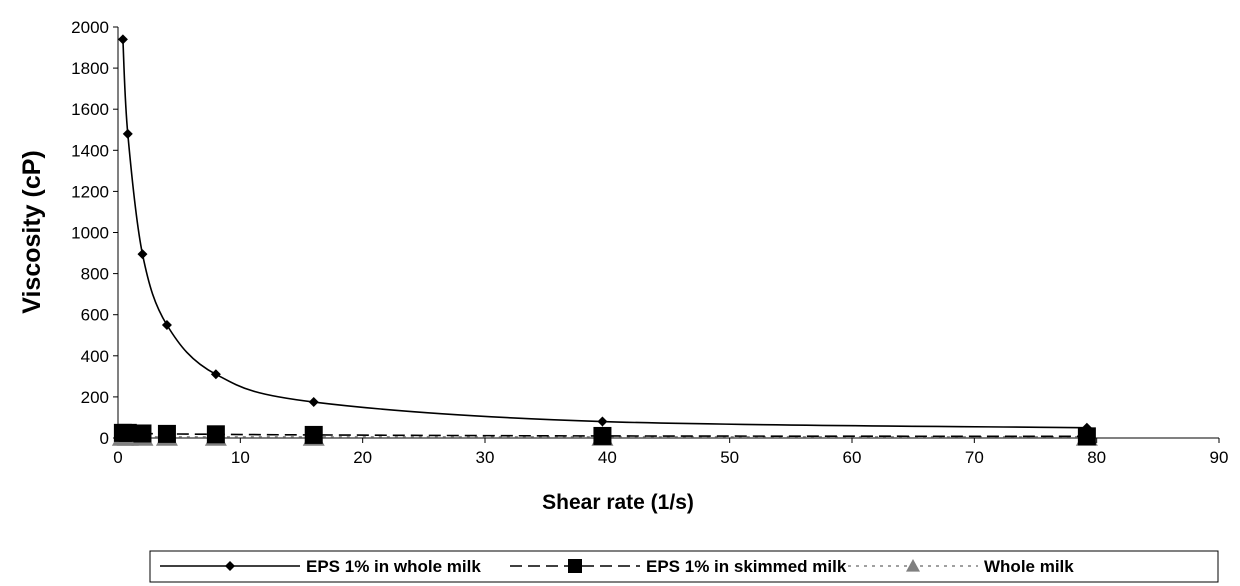 This screenshot has height=586, width=1240. I want to click on y-tick-label: 1800, so click(90, 68).